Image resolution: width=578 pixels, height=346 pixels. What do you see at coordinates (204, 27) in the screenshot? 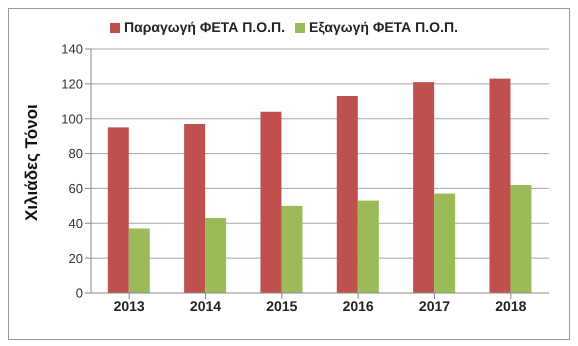
I see `legend-label: Παραγωγή ΦΕΤΑ Π.Ο.Π.` at bounding box center [204, 27].